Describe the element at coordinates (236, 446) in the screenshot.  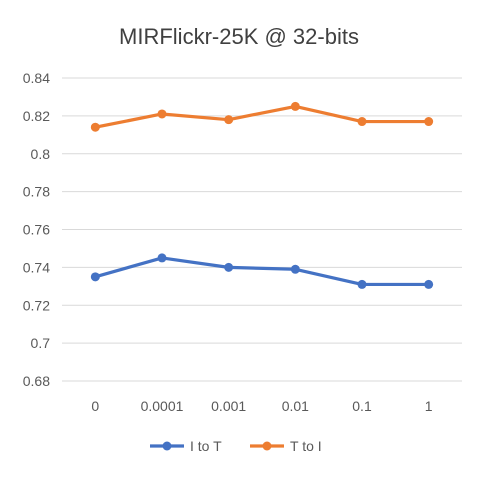
I see `legend: I to T T to I` at that location.